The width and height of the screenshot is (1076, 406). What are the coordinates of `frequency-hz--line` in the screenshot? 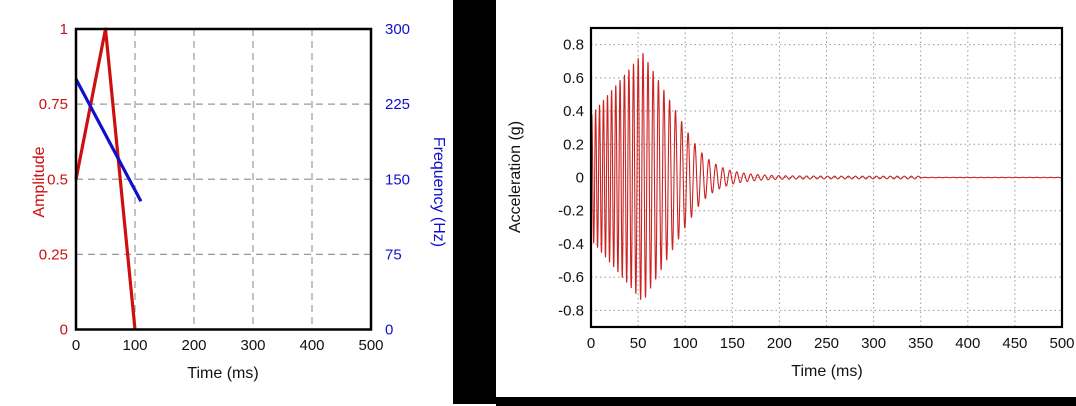 It's located at (108, 140).